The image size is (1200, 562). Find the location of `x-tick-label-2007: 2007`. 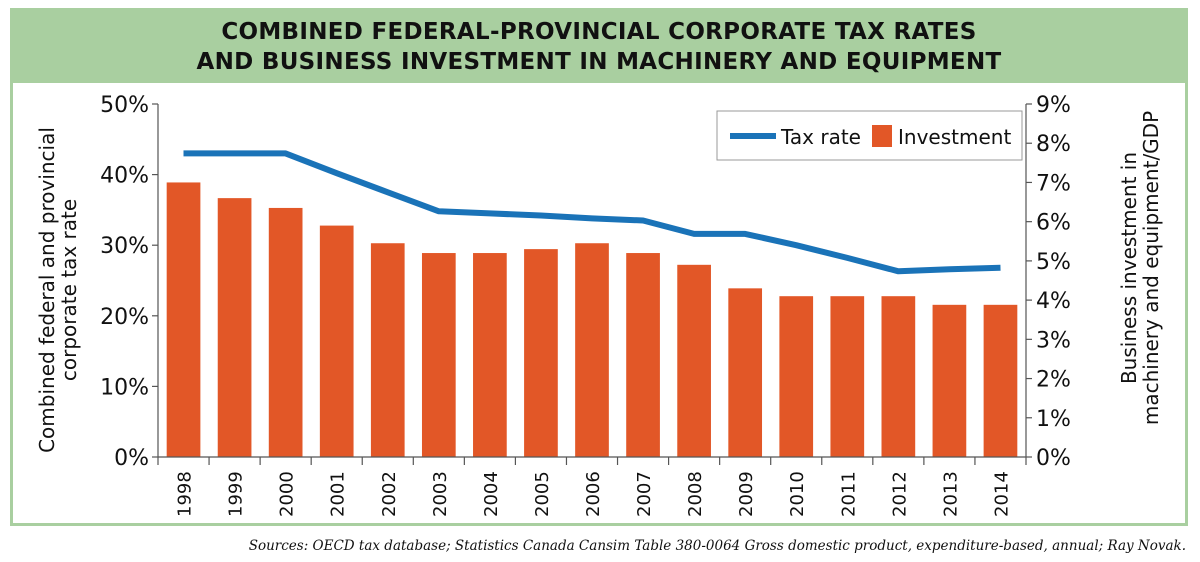

x-tick-label-2007: 2007 is located at coordinates (644, 494).